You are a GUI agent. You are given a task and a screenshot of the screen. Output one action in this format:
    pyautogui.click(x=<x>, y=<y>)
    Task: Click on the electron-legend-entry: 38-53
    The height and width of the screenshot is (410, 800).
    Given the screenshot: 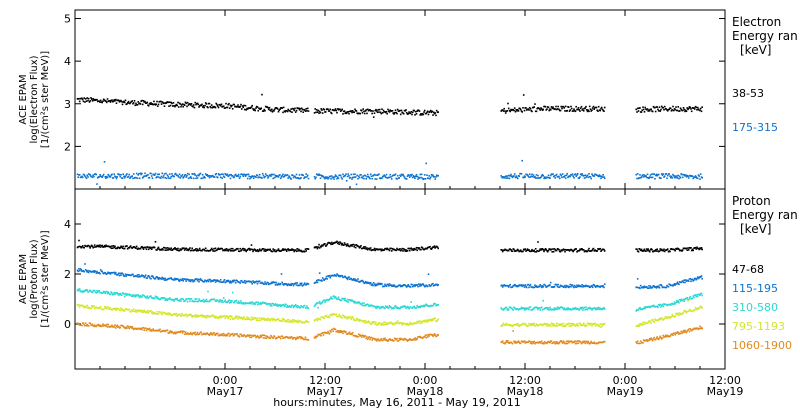 What is the action you would take?
    pyautogui.click(x=748, y=93)
    